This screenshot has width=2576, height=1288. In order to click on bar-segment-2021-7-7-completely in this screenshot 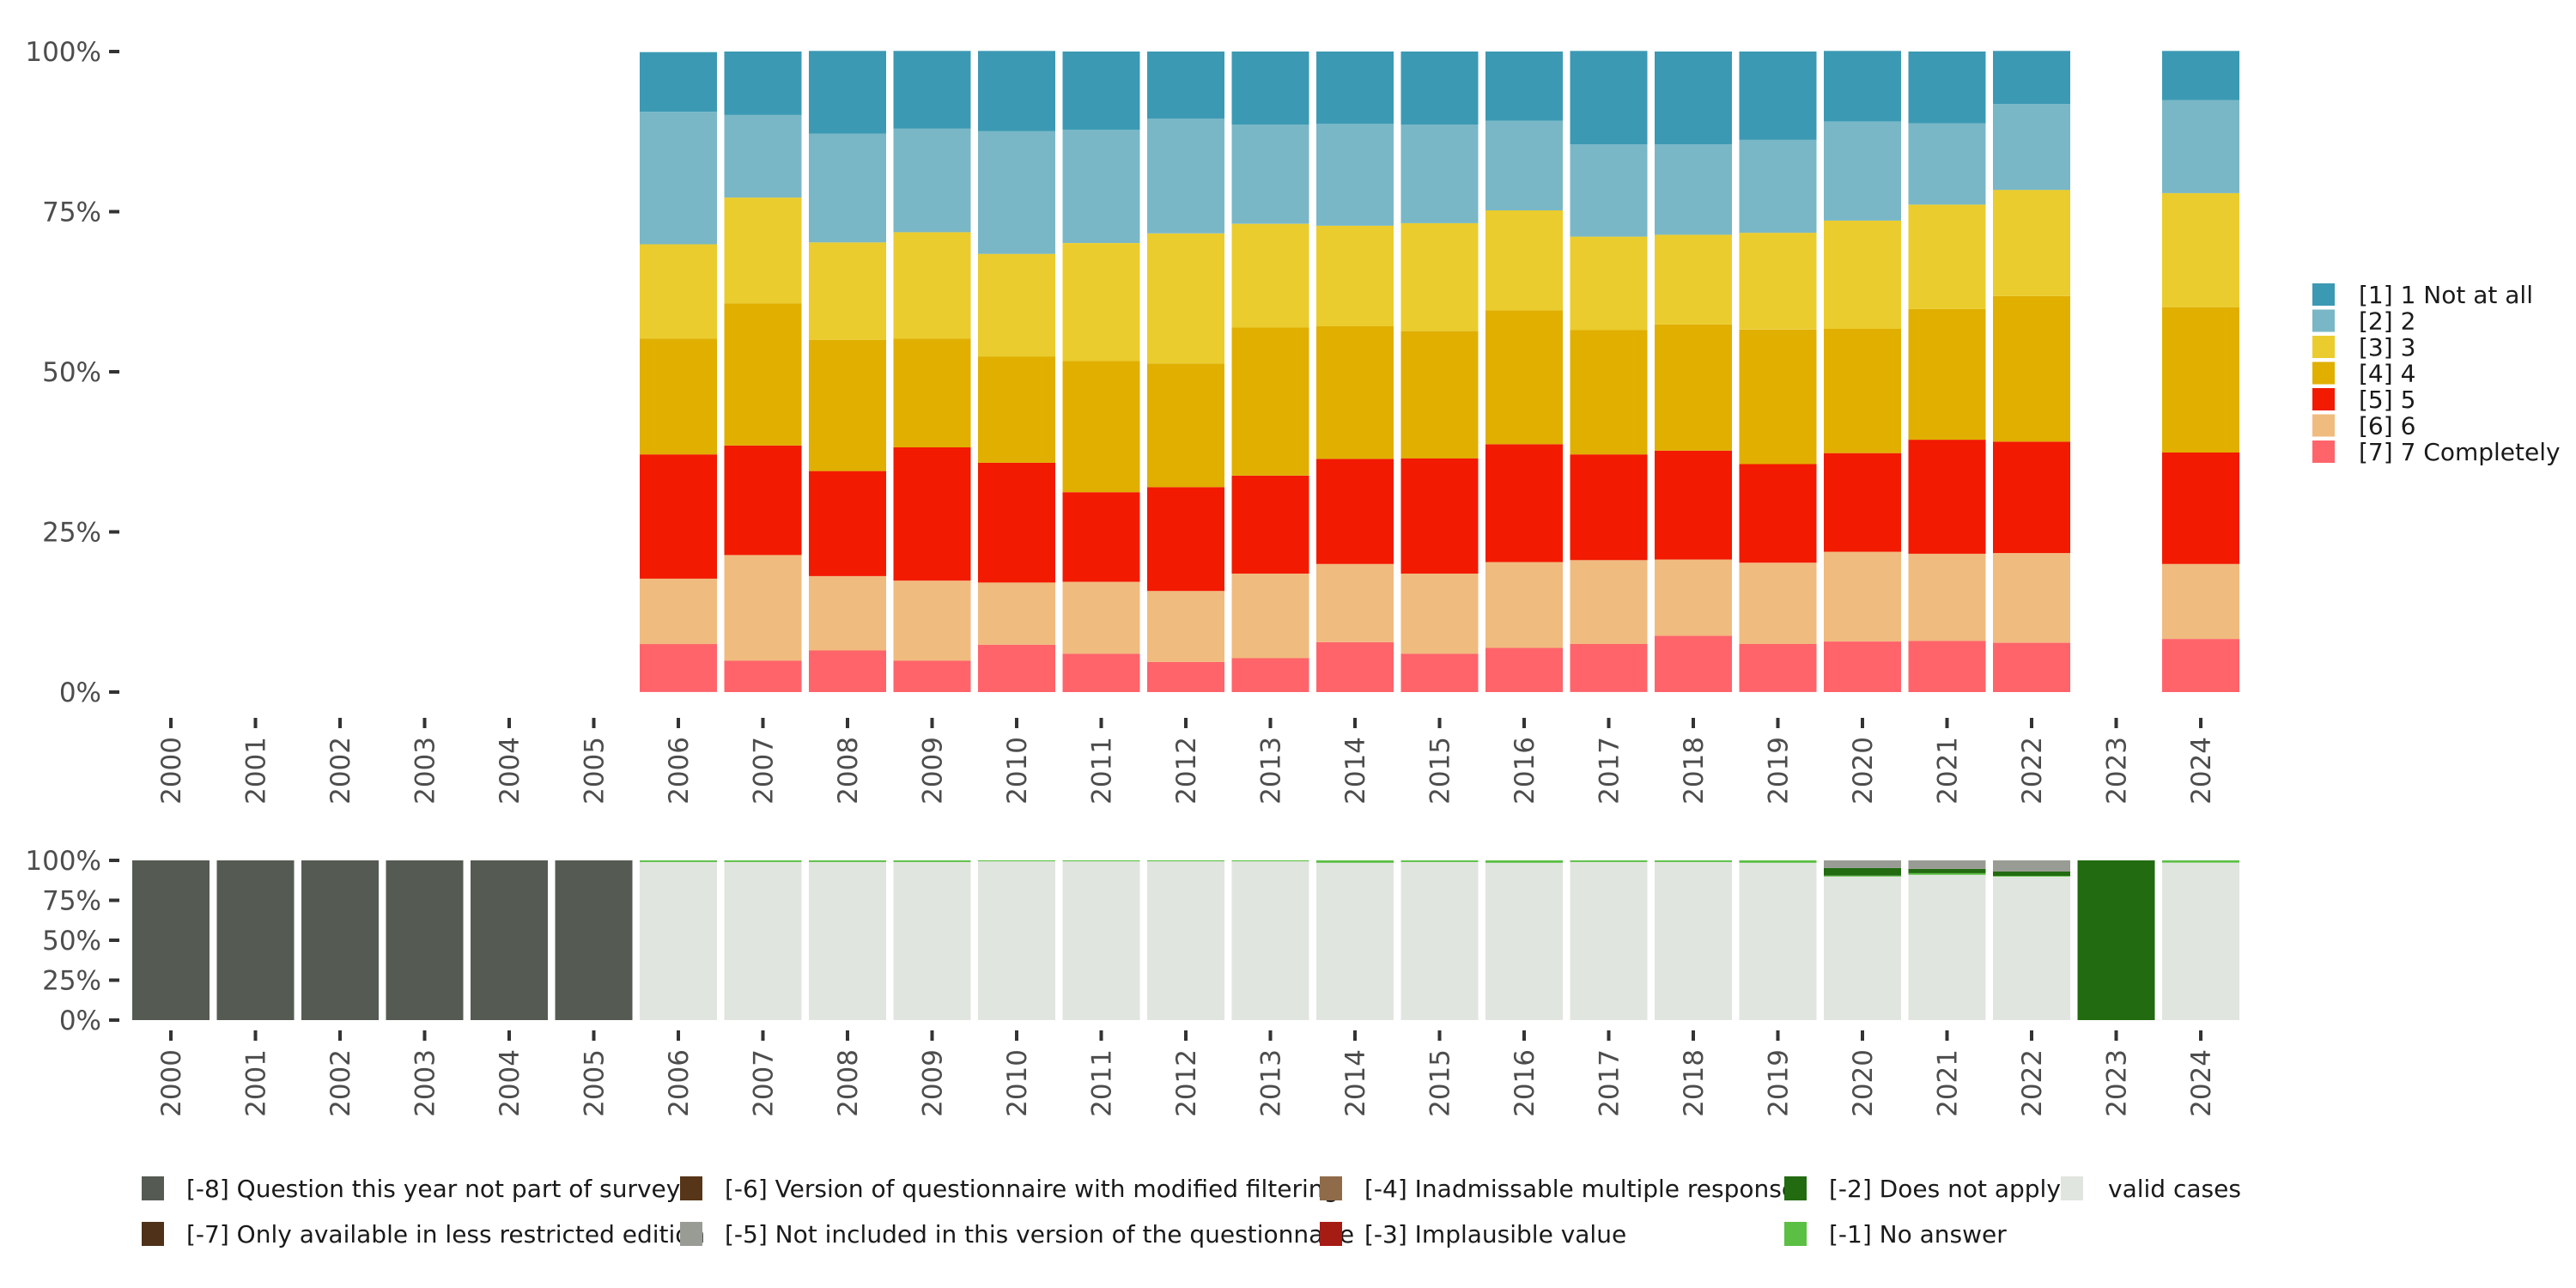, I will do `click(1947, 666)`.